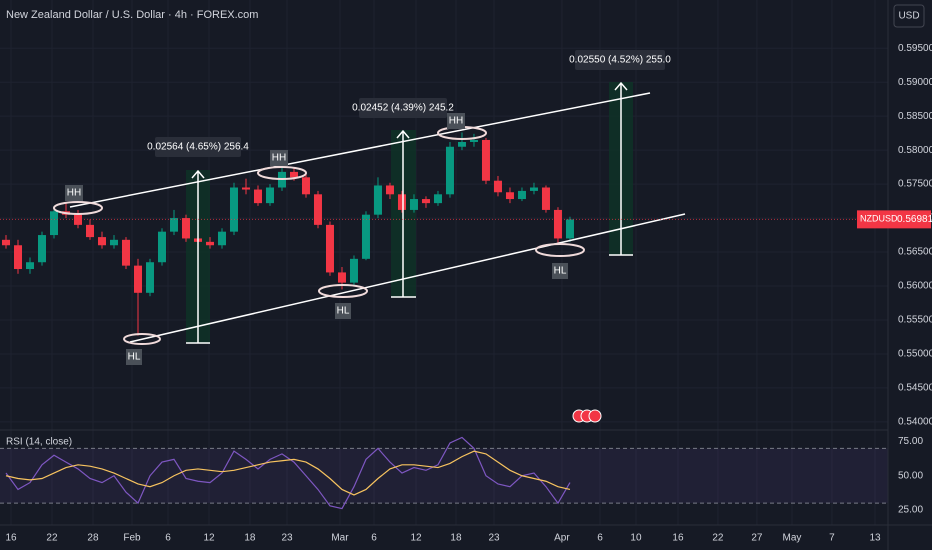 The height and width of the screenshot is (550, 932). Describe the element at coordinates (915, 150) in the screenshot. I see `y-tick-label: 0.58000` at that location.